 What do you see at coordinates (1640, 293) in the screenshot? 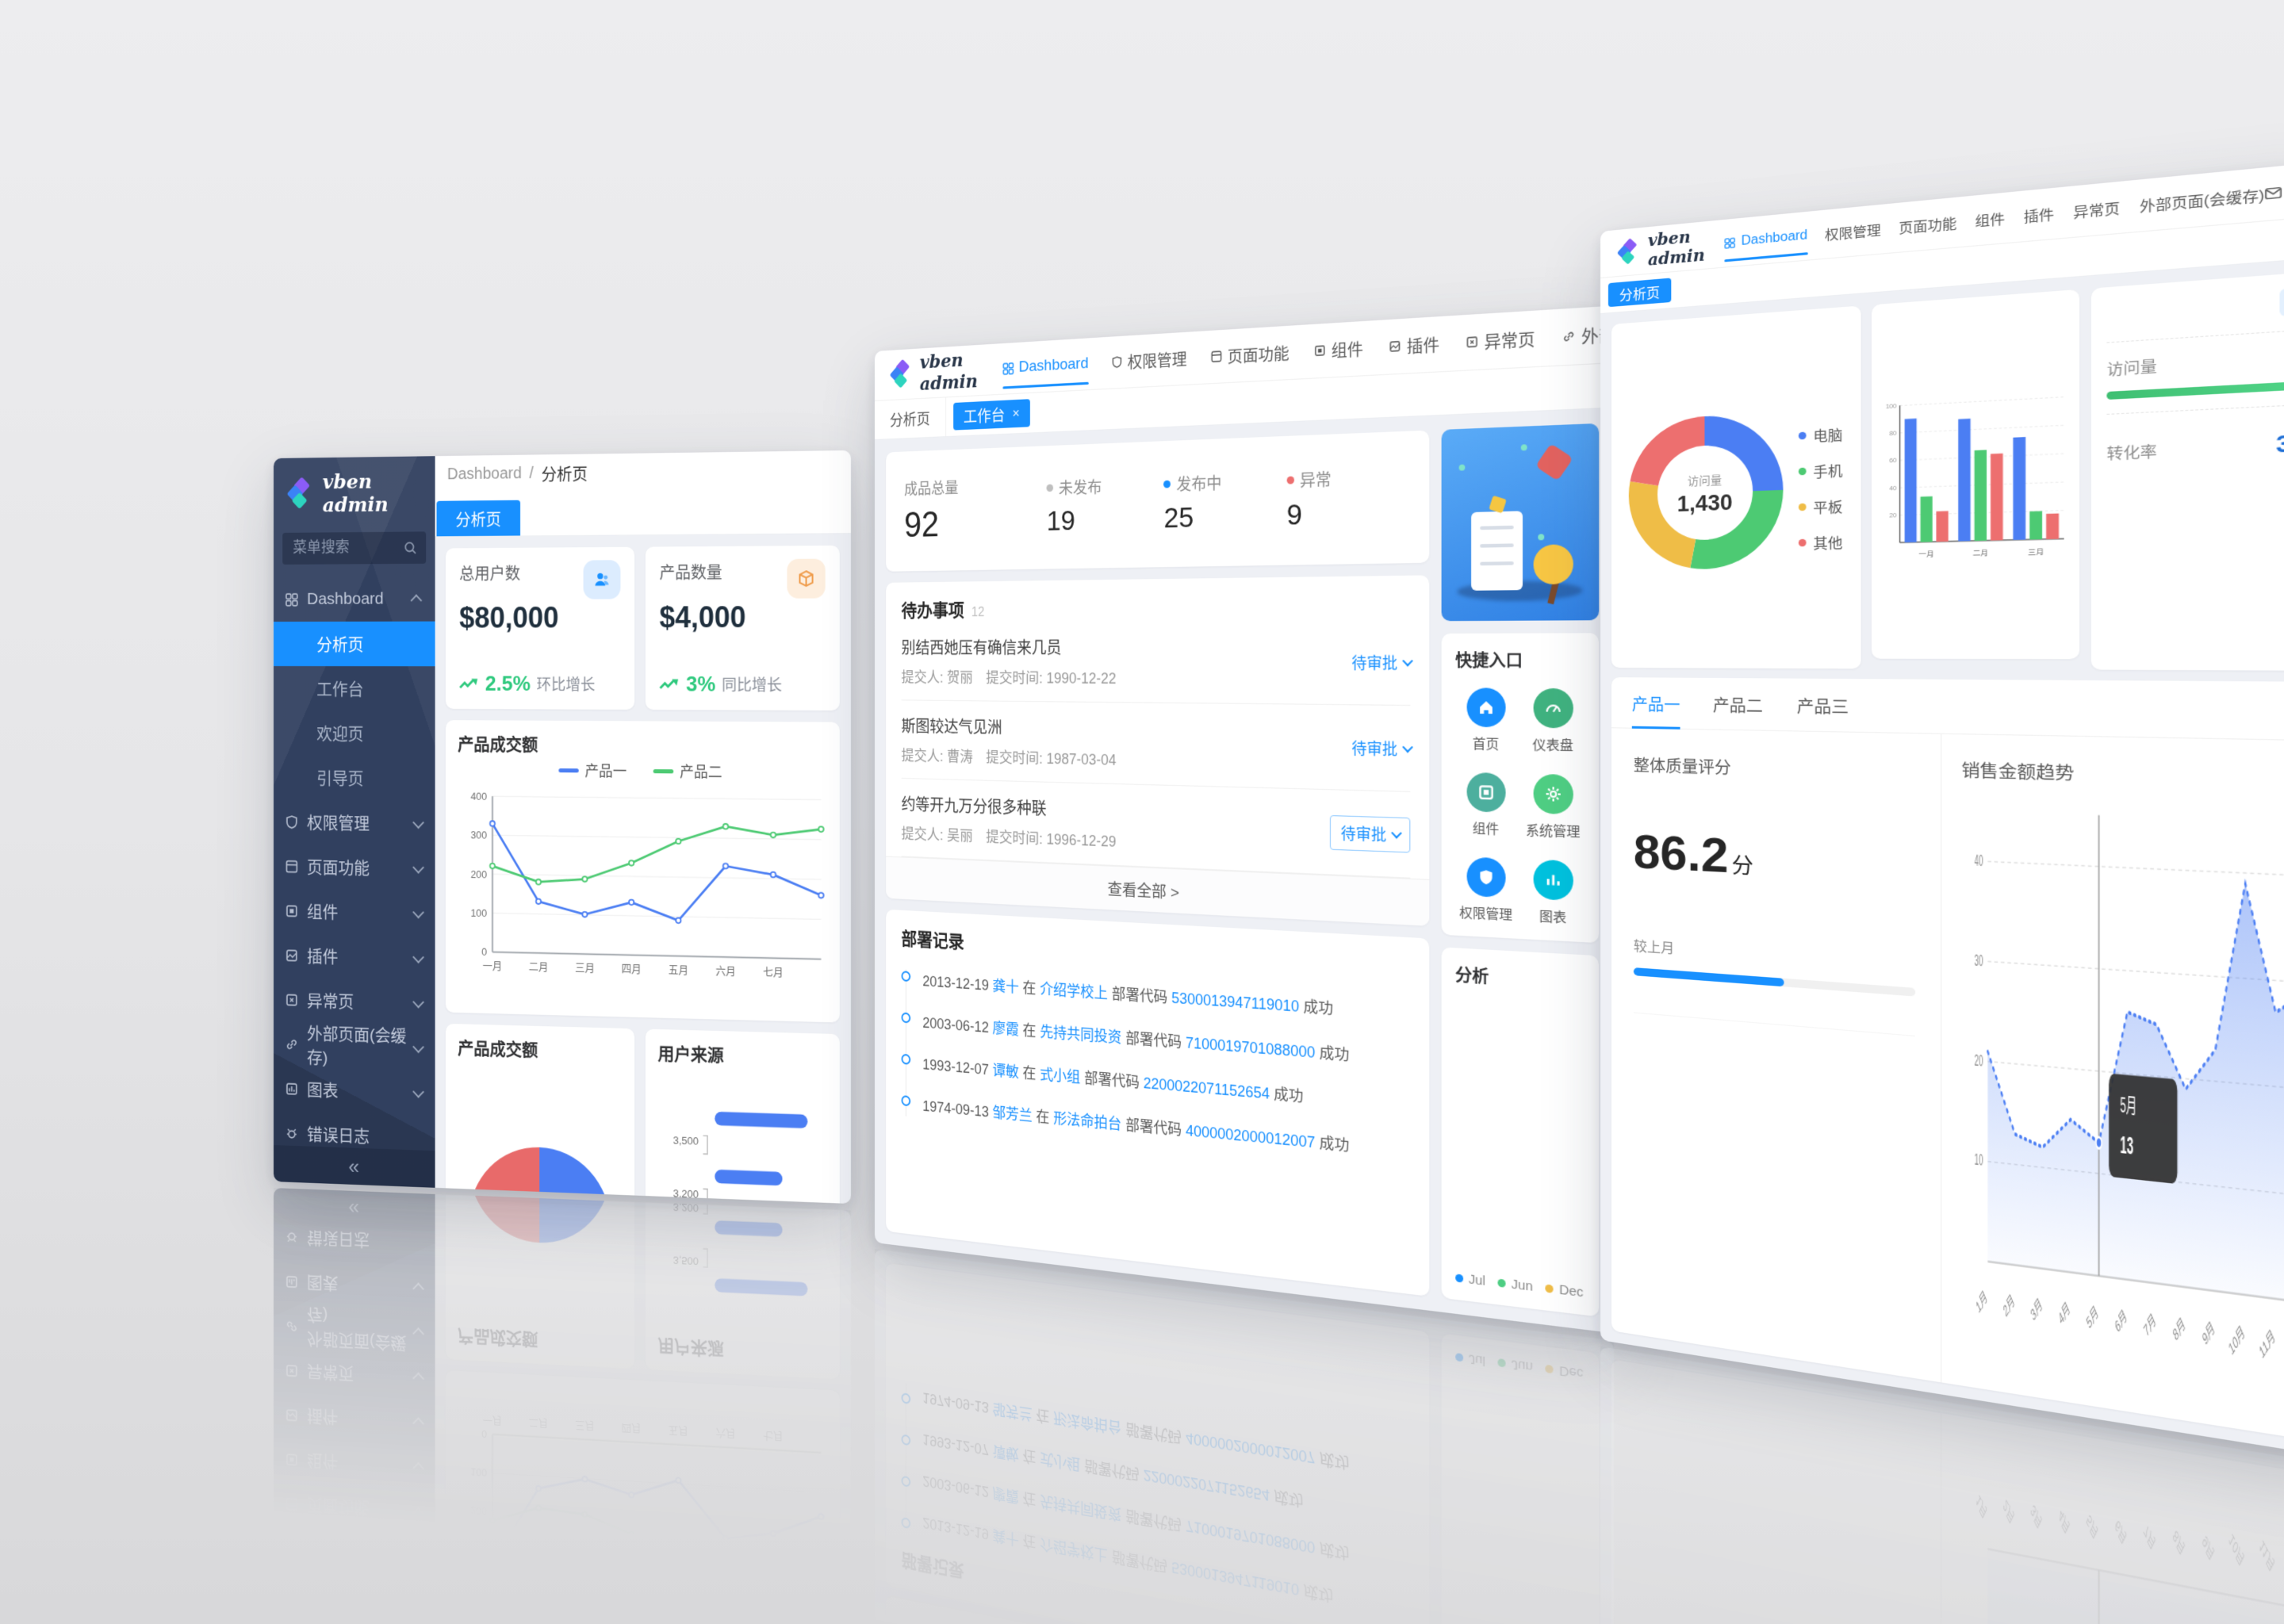
I see `tab-analysis-active: 分析页` at bounding box center [1640, 293].